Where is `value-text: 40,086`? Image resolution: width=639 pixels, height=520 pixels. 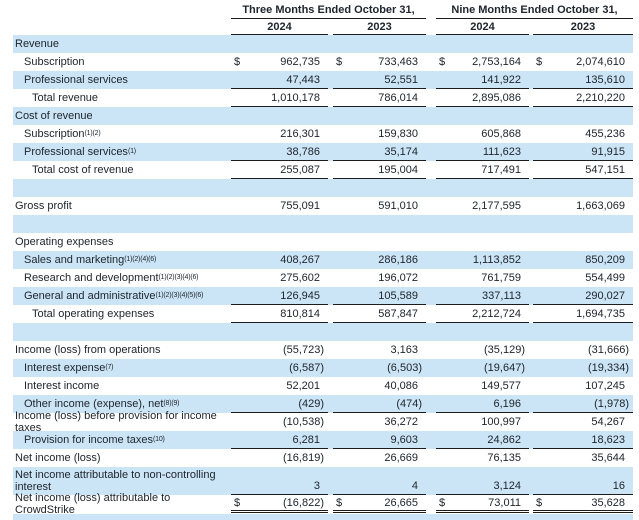
value-text: 40,086 is located at coordinates (401, 386).